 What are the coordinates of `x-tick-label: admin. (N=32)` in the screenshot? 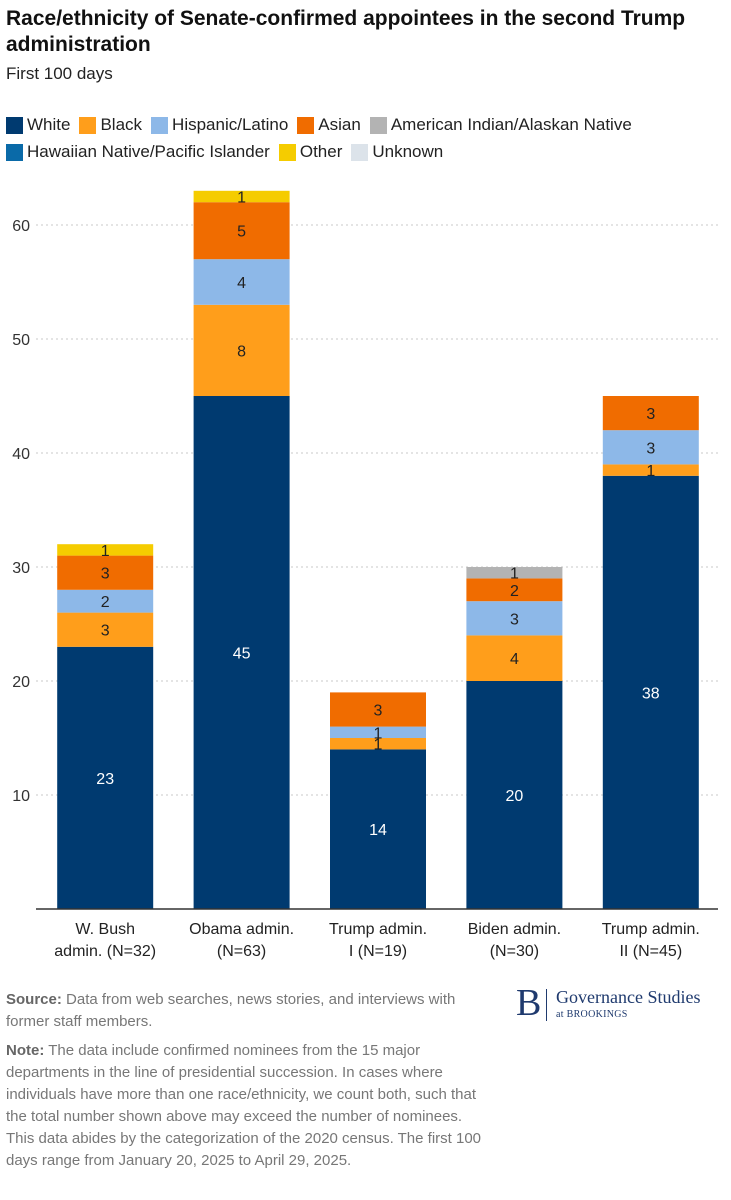 It's located at (105, 951).